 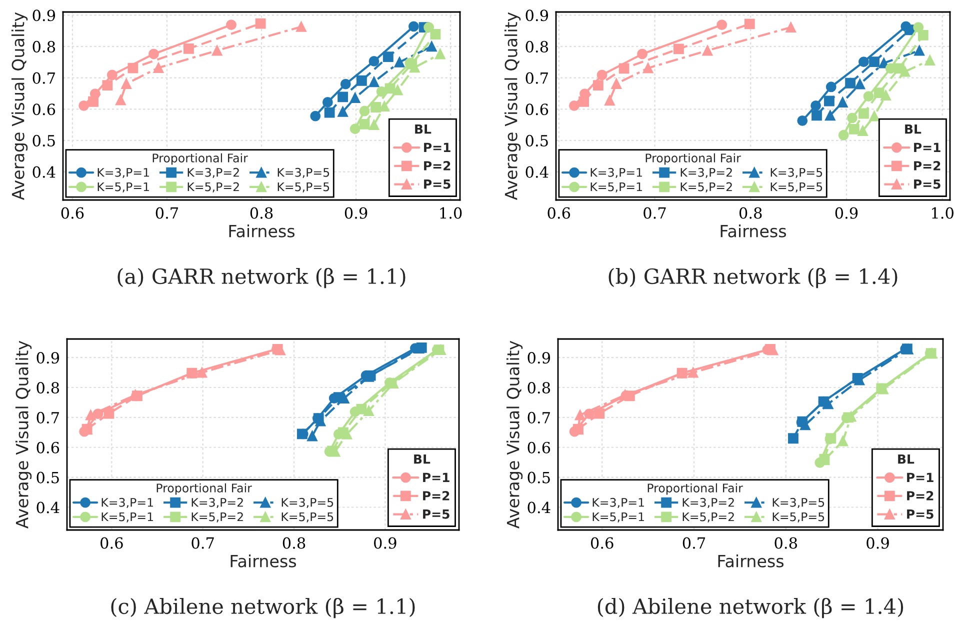 What do you see at coordinates (753, 278) in the screenshot?
I see `text: (b) GARR network (β = 1.4)` at bounding box center [753, 278].